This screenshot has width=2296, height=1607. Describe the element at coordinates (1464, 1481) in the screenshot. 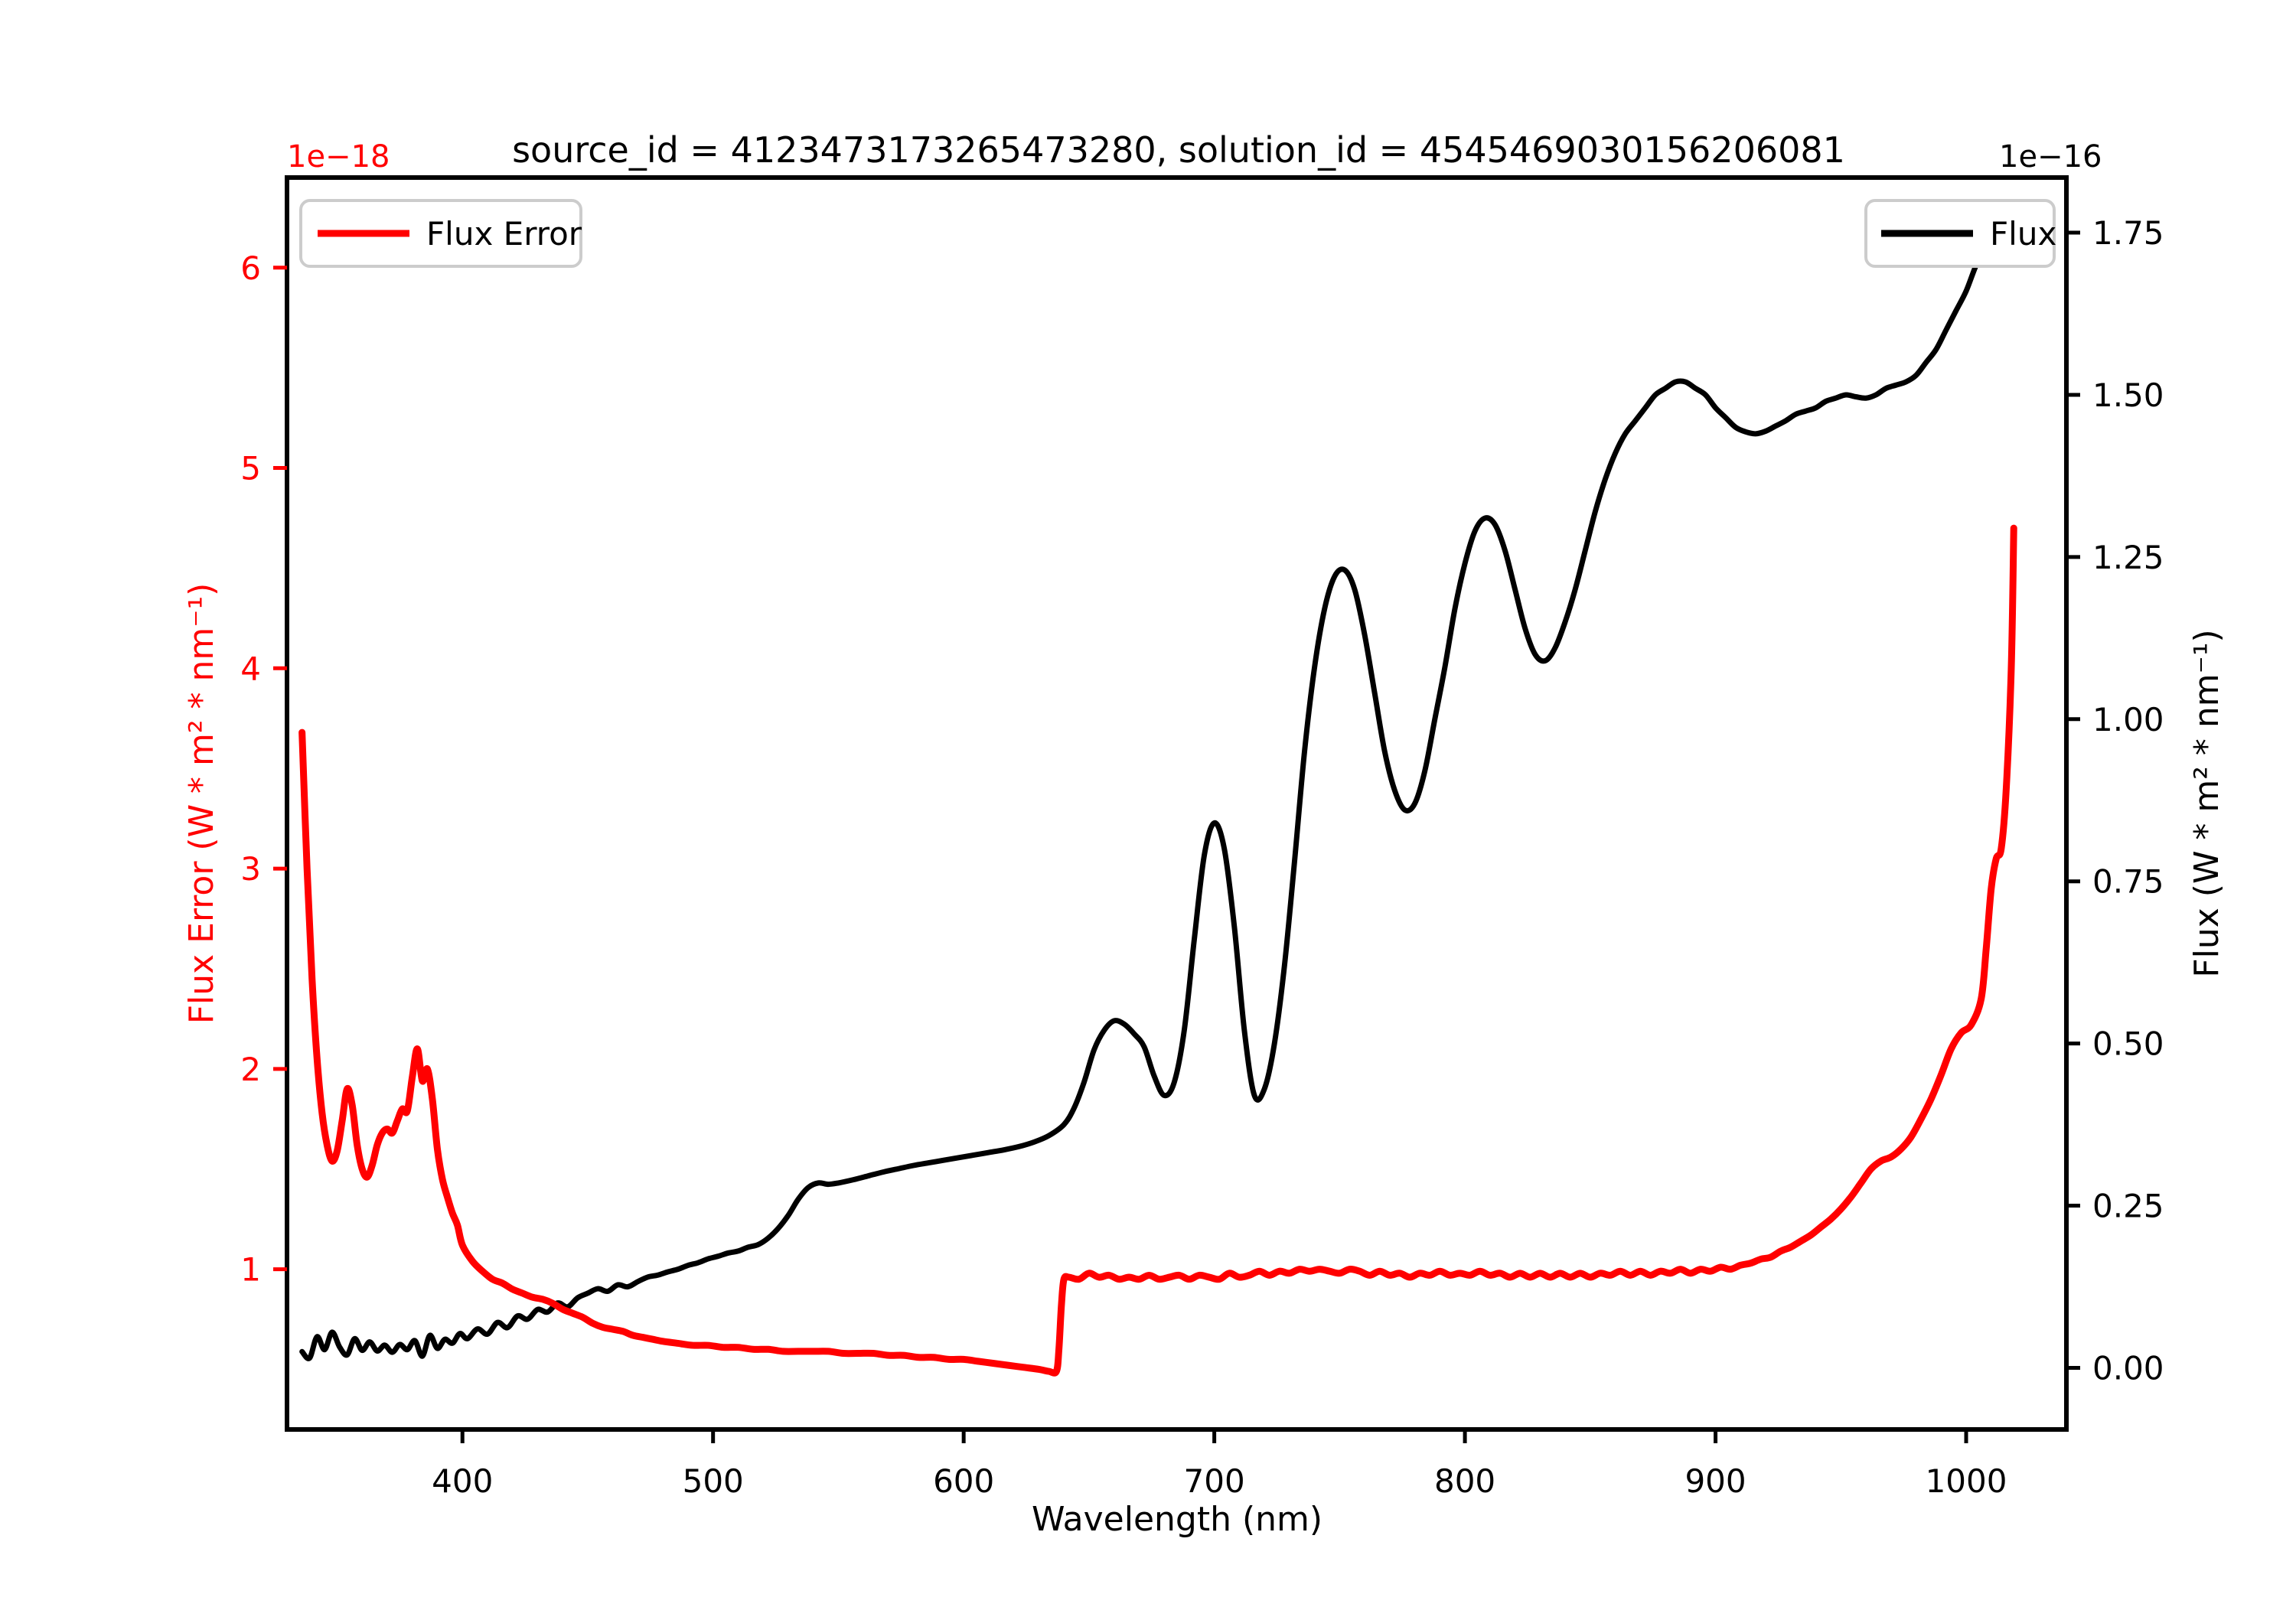

I see `x-tick-label: 800` at that location.